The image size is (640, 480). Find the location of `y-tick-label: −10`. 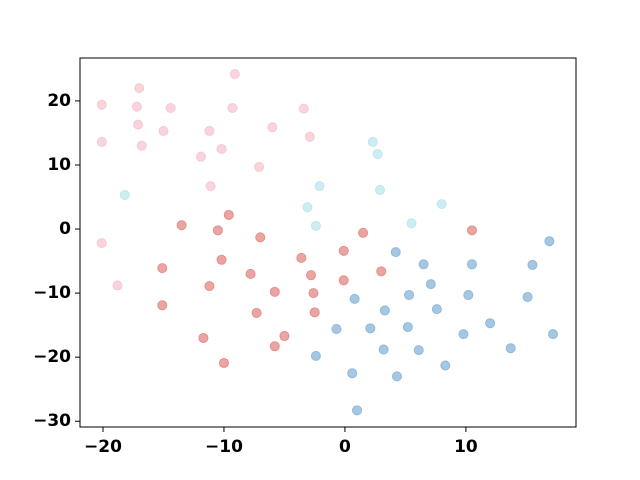

y-tick-label: −10 is located at coordinates (52, 293).